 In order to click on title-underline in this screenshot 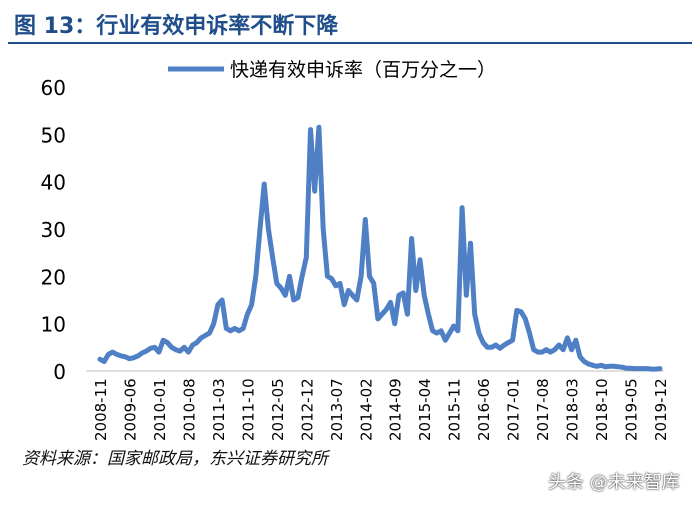, I will do `click(350, 43)`.